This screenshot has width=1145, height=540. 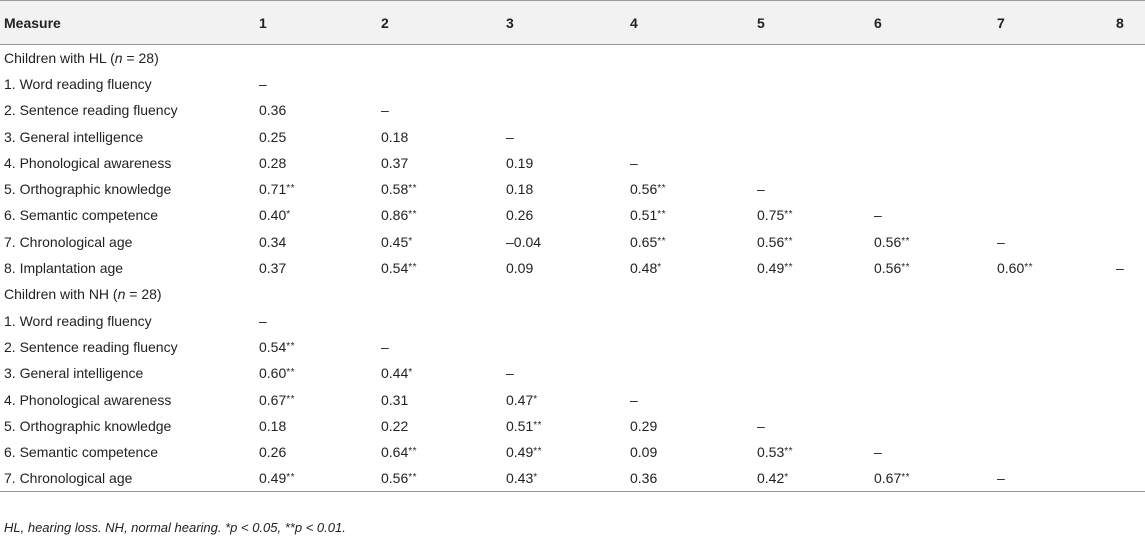 What do you see at coordinates (572, 136) in the screenshot?
I see `table-row: 3. General intelligence 0.25 0.18 –` at bounding box center [572, 136].